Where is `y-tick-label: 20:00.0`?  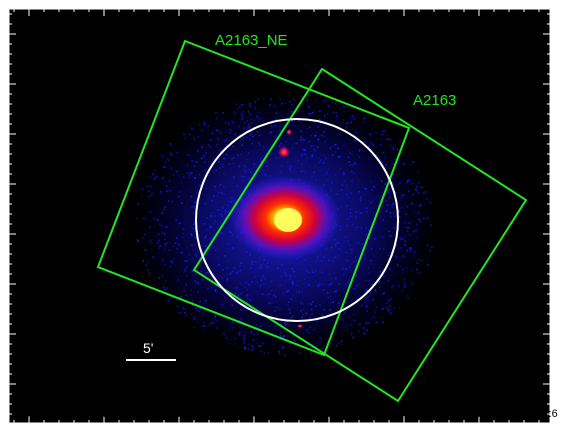 y-tick-label: 20:00.0 is located at coordinates (36, 333).